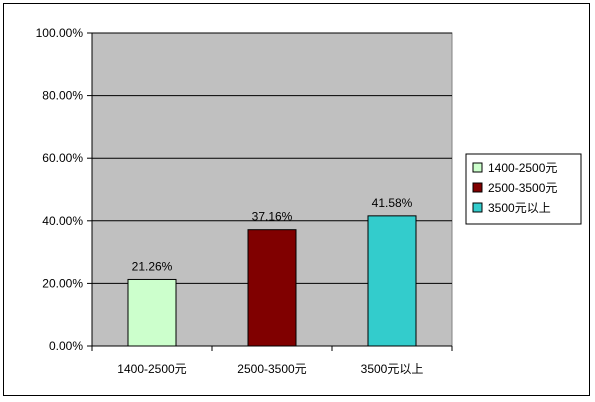  What do you see at coordinates (272, 217) in the screenshot?
I see `data-label: 37.16%` at bounding box center [272, 217].